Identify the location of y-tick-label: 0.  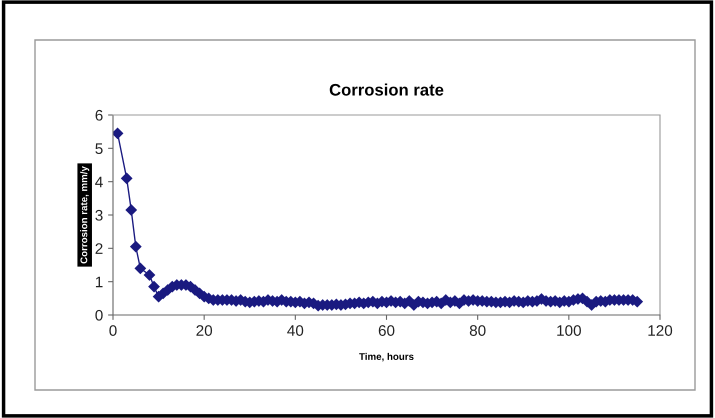
(99, 315).